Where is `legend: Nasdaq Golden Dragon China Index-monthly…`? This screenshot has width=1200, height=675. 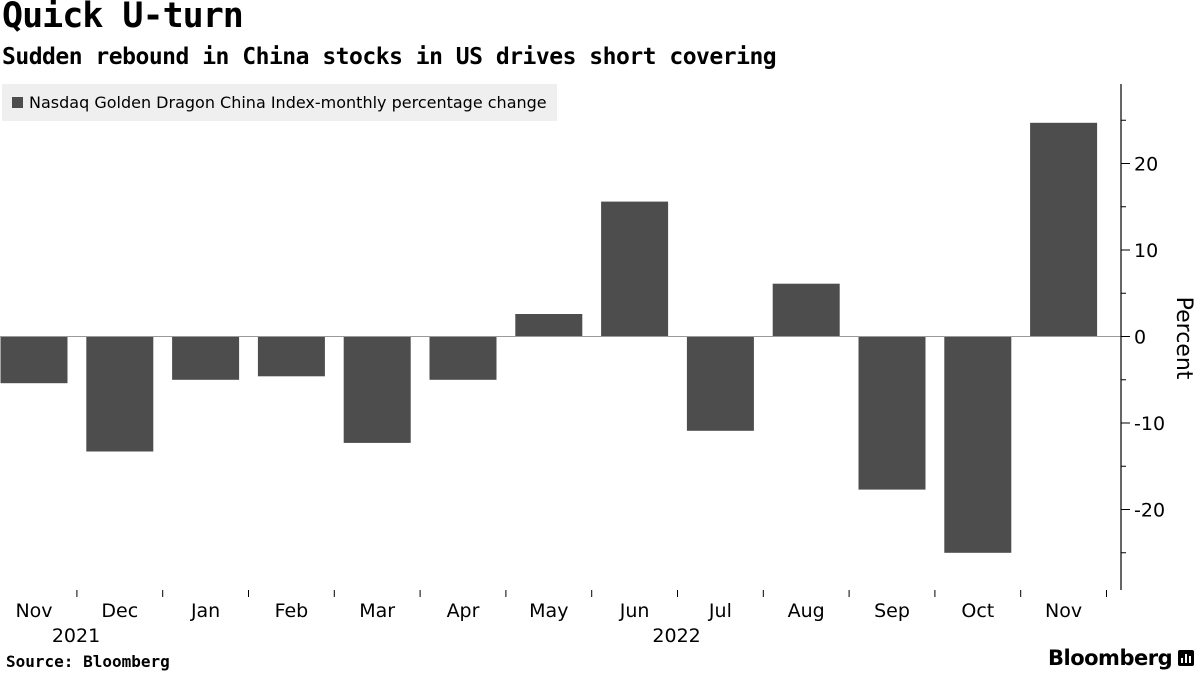
legend: Nasdaq Golden Dragon China Index-monthly… is located at coordinates (279, 102).